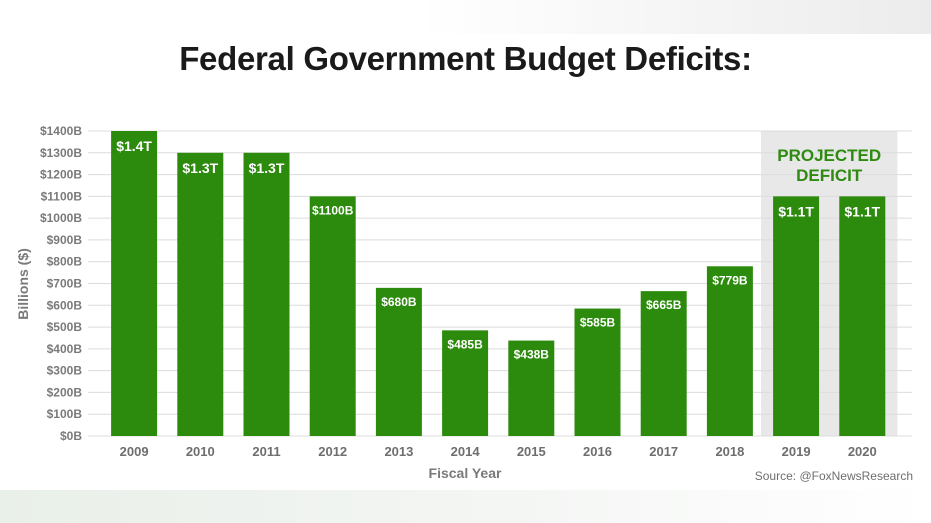 The image size is (931, 523). Describe the element at coordinates (65, 305) in the screenshot. I see `y-tick-label: $600B` at that location.